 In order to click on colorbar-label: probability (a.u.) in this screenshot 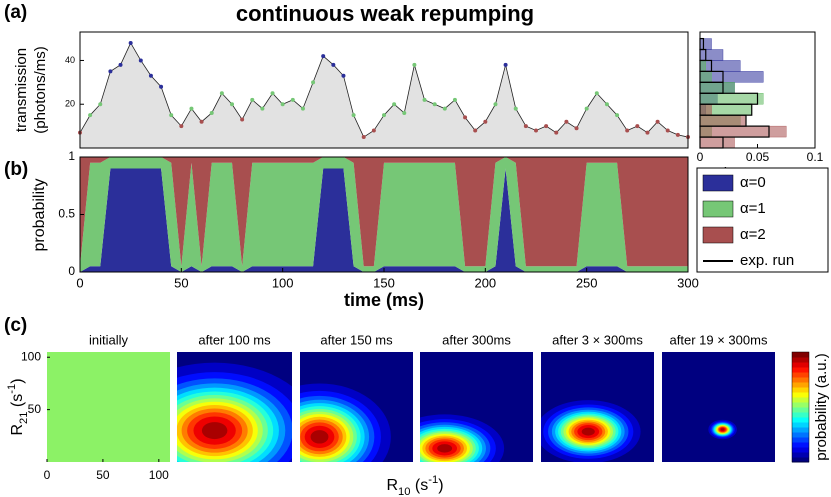, I will do `click(821, 407)`.